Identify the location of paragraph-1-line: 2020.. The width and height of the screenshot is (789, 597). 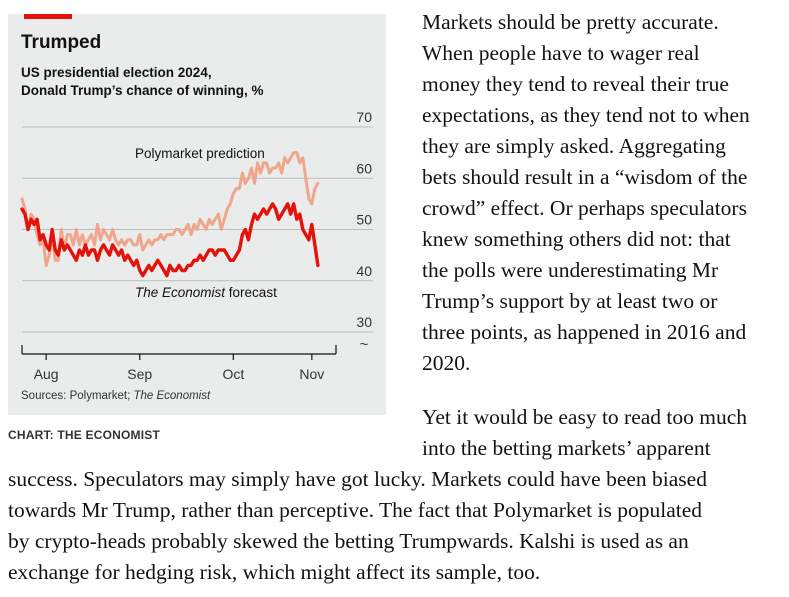
(446, 363).